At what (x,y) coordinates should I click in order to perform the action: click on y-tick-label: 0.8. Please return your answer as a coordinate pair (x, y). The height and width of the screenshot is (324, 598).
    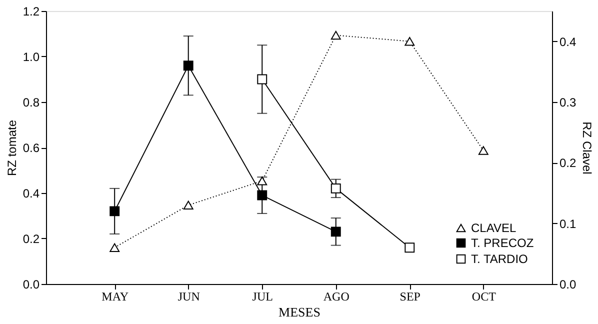
    Looking at the image, I should click on (31, 103).